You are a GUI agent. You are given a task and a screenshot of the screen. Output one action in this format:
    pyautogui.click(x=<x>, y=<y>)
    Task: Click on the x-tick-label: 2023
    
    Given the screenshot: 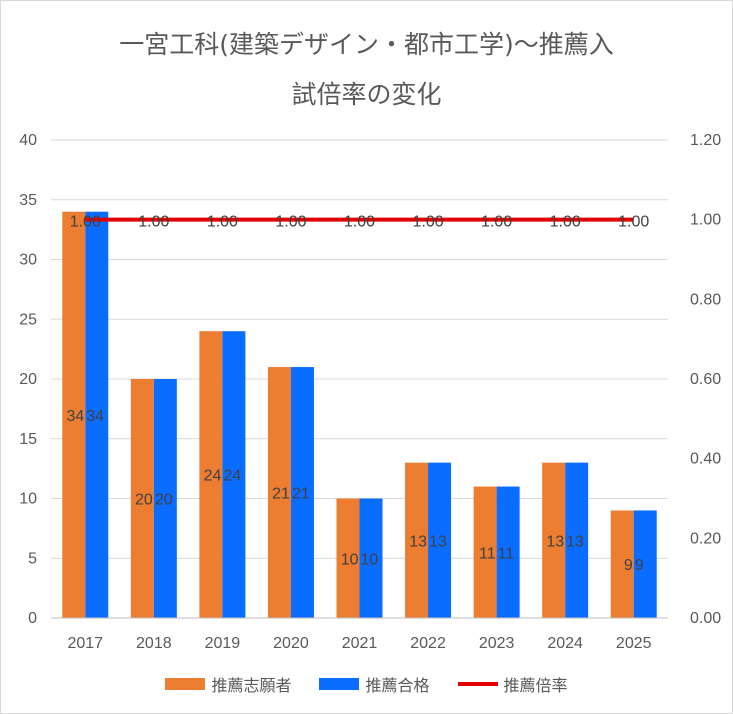 What is the action you would take?
    pyautogui.click(x=497, y=643)
    